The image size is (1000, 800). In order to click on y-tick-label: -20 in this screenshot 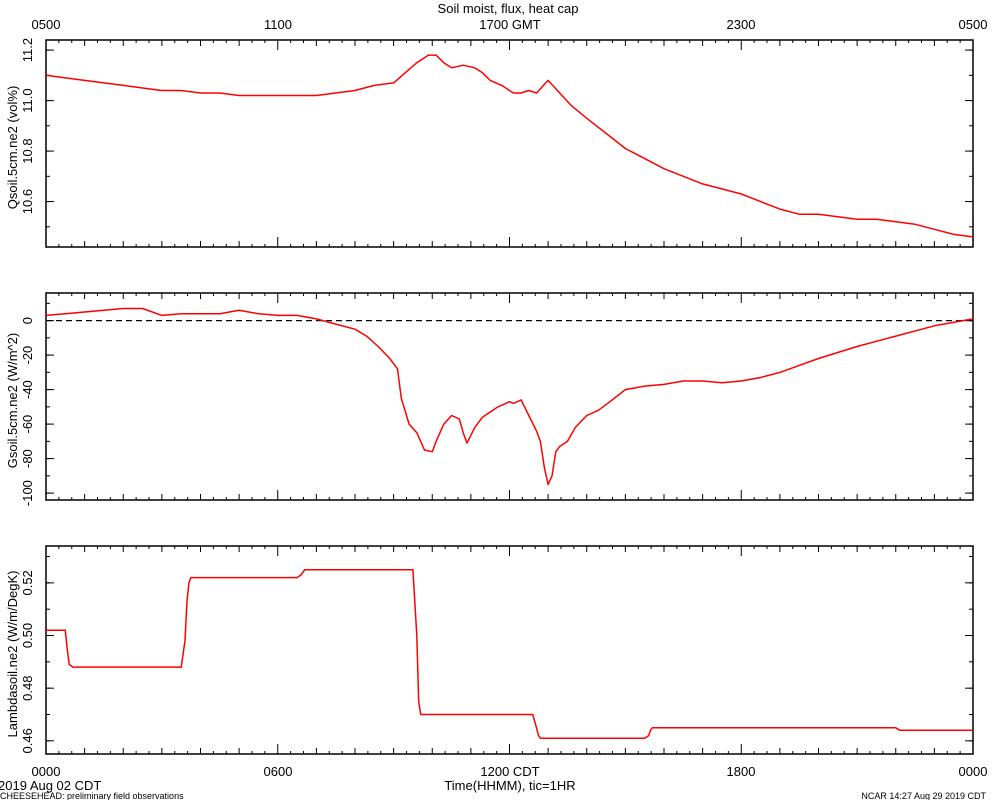, I will do `click(27, 355)`.